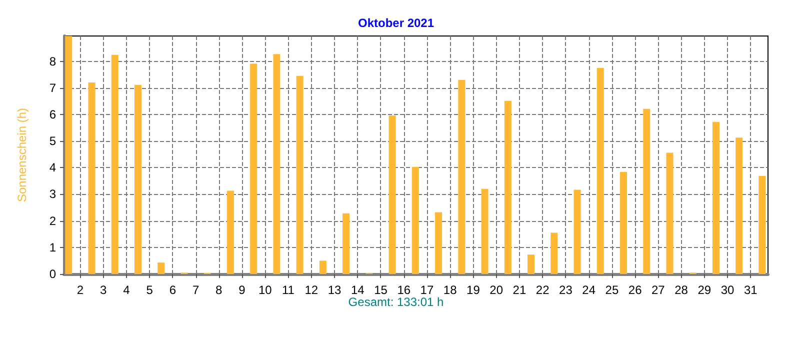 The height and width of the screenshot is (337, 792). What do you see at coordinates (311, 290) in the screenshot?
I see `x-tick-label: 12` at bounding box center [311, 290].